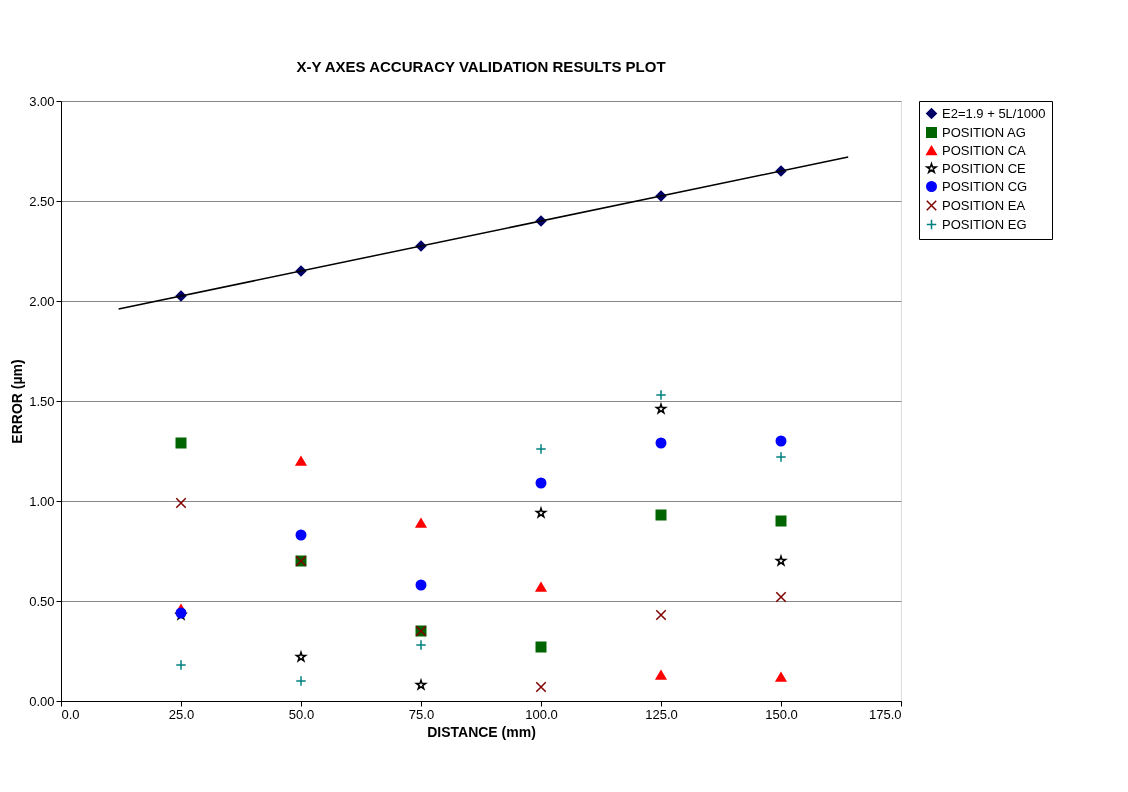  What do you see at coordinates (42, 201) in the screenshot?
I see `y-tick-label: 2.50` at bounding box center [42, 201].